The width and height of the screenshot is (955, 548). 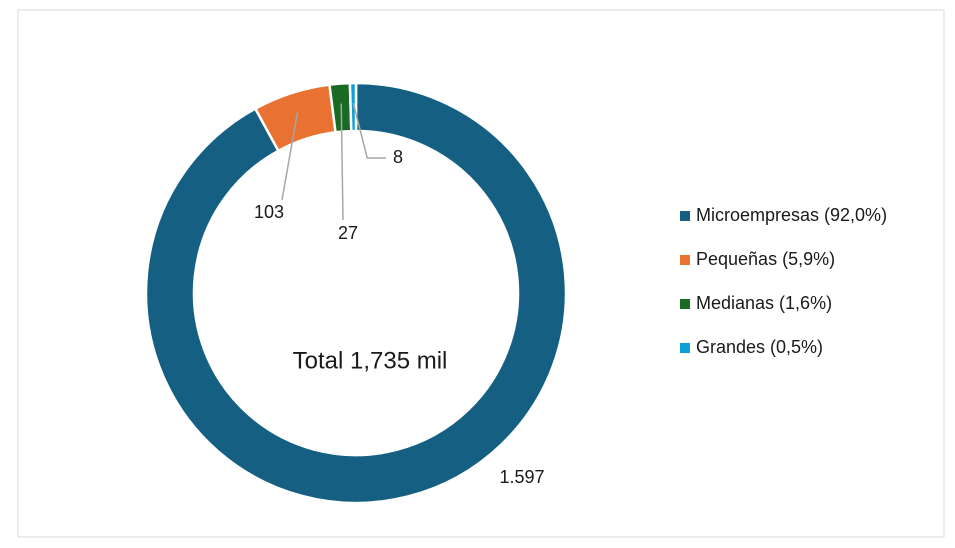 What do you see at coordinates (759, 347) in the screenshot?
I see `legend-label: Grandes (0,5%)` at bounding box center [759, 347].